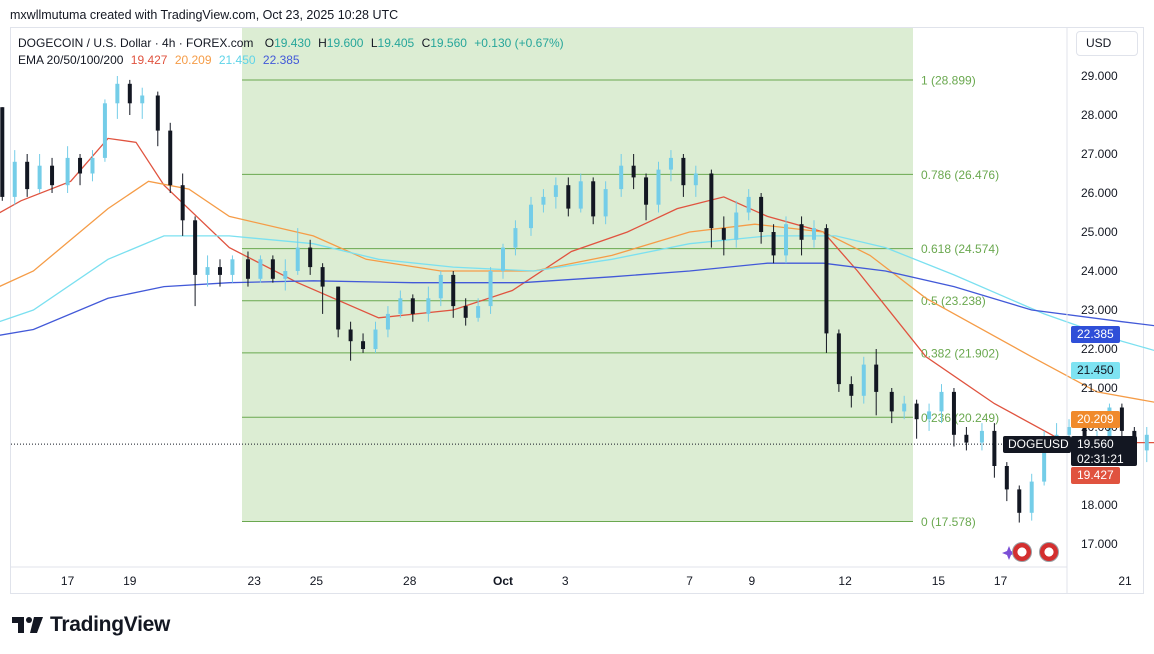 This screenshot has width=1154, height=654. I want to click on fib-level-label: 0.786 (26.476), so click(960, 175).